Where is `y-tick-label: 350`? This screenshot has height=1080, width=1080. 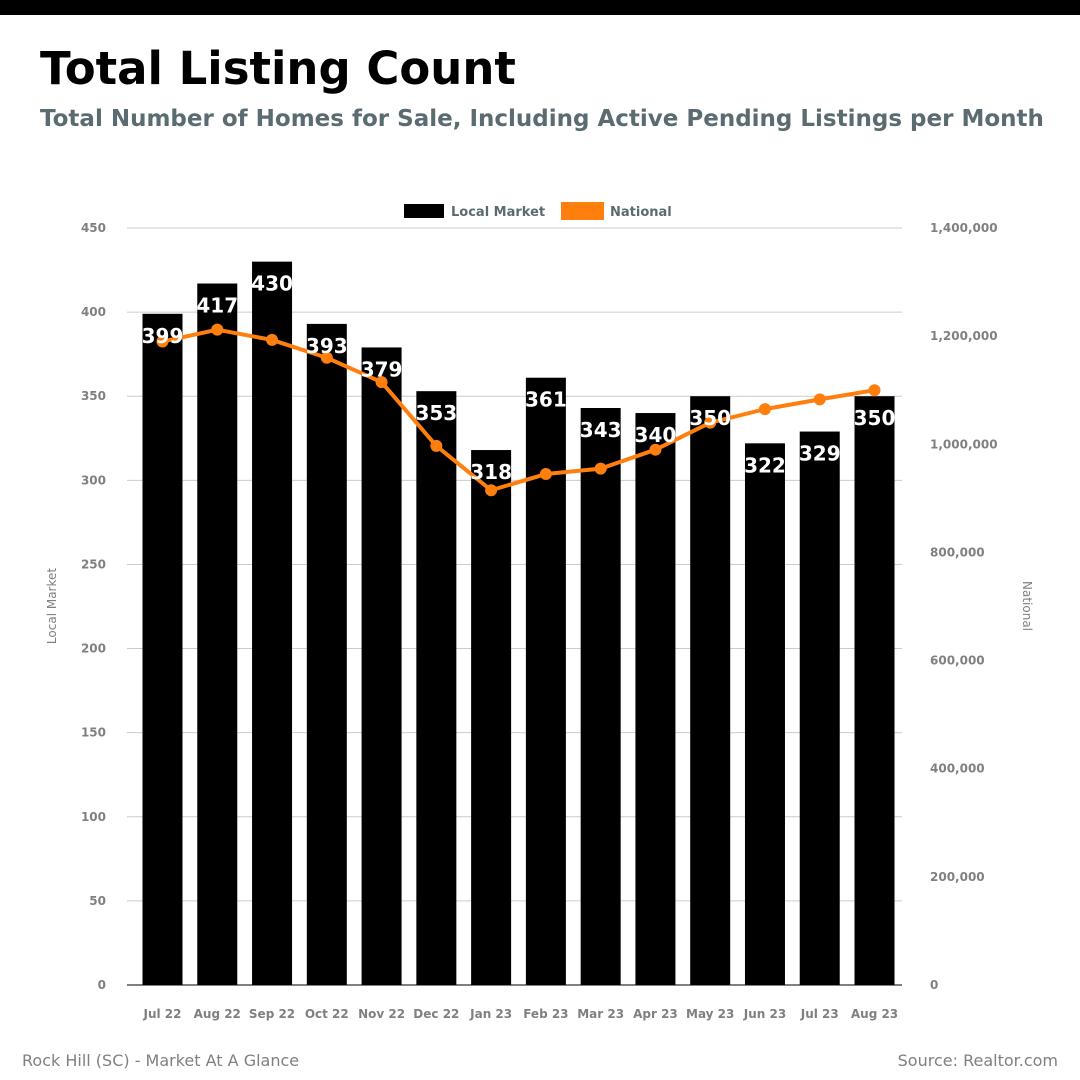 y-tick-label: 350 is located at coordinates (93, 396).